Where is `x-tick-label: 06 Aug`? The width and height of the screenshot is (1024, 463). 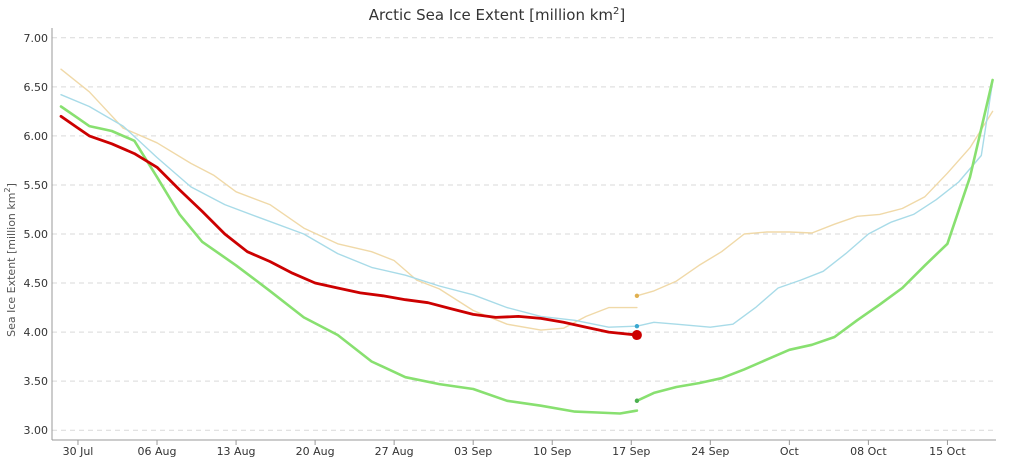 x-tick-label: 06 Aug is located at coordinates (157, 451).